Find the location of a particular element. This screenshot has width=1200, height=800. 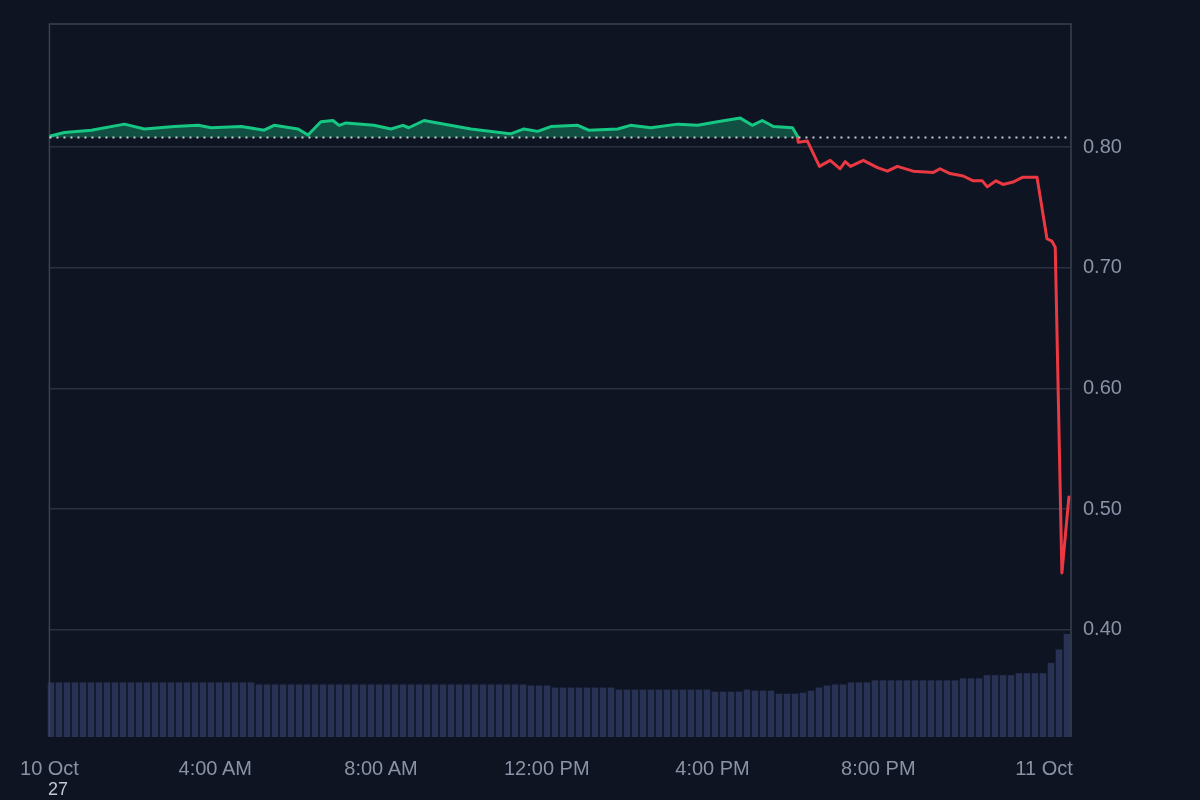

x-tick-label: 8:00 AM is located at coordinates (381, 767).